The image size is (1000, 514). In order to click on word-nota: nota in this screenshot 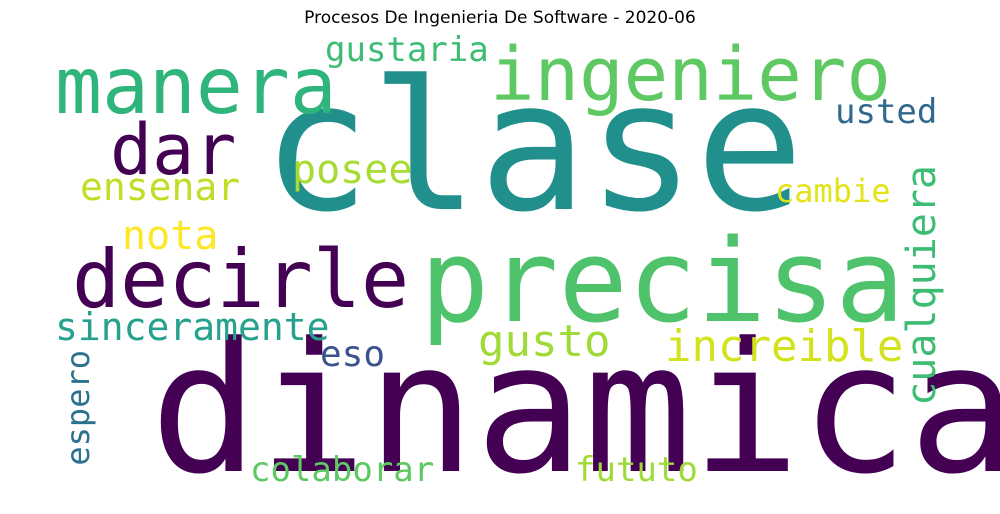, I will do `click(170, 236)`.